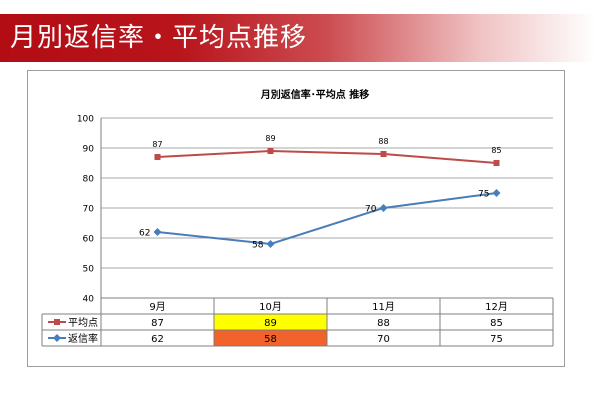 This screenshot has height=408, width=595. Describe the element at coordinates (144, 234) in the screenshot. I see `data-label-返信率: 62` at that location.